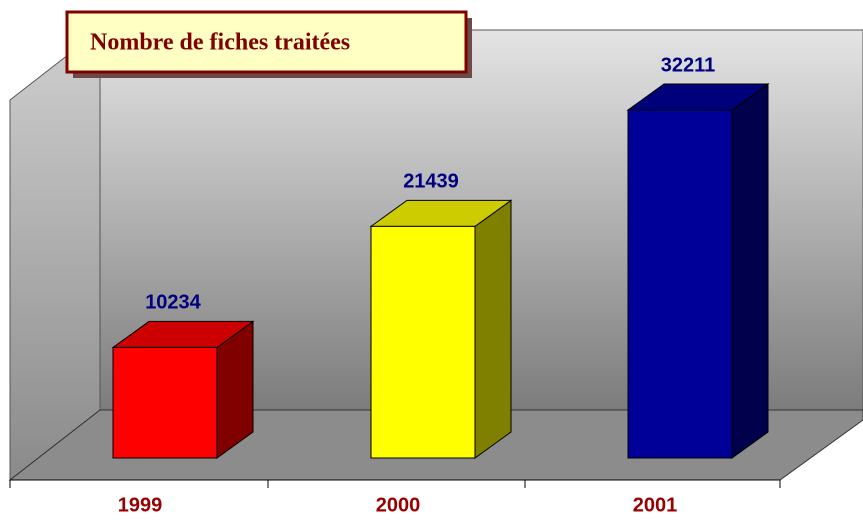 This screenshot has height=522, width=863. What do you see at coordinates (140, 505) in the screenshot?
I see `x-tick-label: 1999` at bounding box center [140, 505].